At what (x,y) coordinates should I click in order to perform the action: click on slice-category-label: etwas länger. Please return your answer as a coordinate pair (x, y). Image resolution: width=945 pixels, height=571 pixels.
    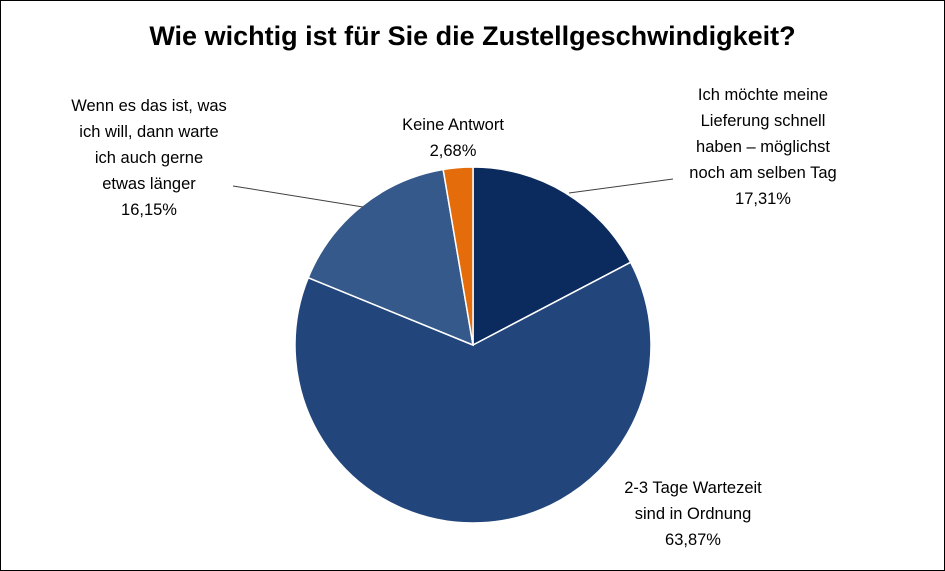
    Looking at the image, I should click on (149, 184).